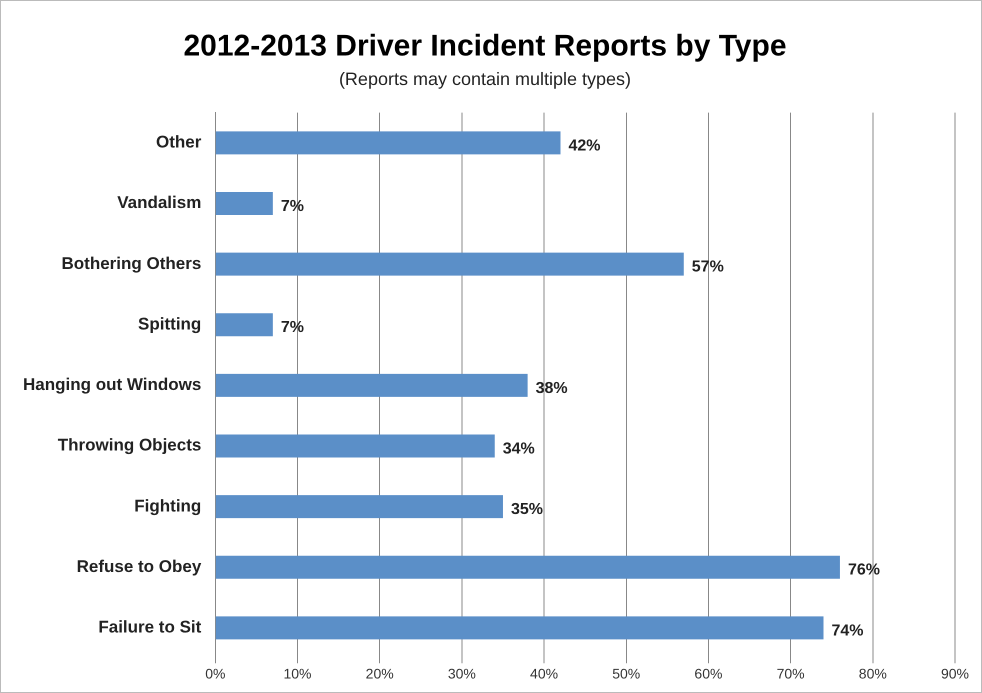  Describe the element at coordinates (584, 145) in the screenshot. I see `data-label: 42%` at that location.